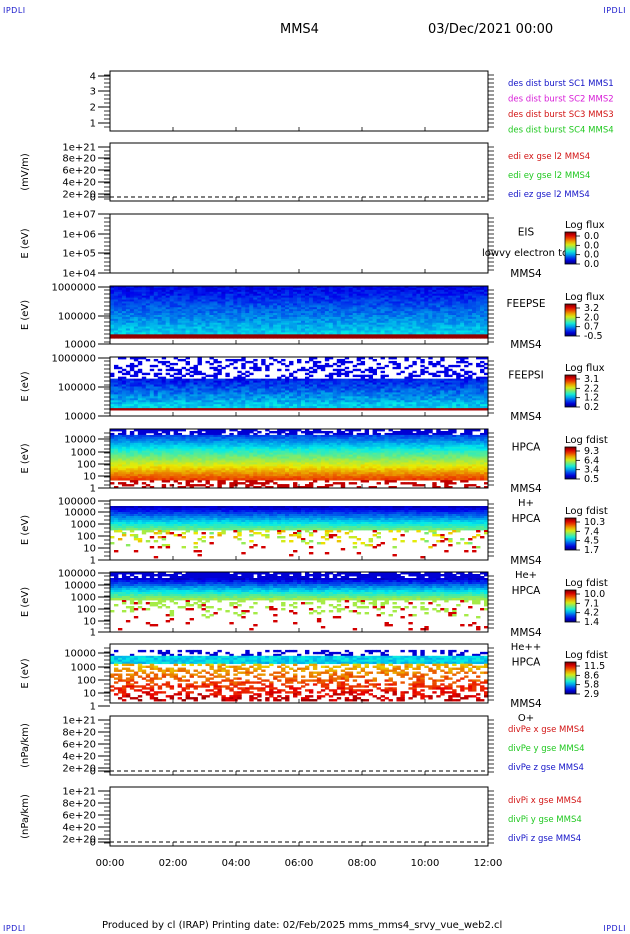  What do you see at coordinates (614, 928) in the screenshot?
I see `corner-label-bottom-right: IPDLI` at bounding box center [614, 928].